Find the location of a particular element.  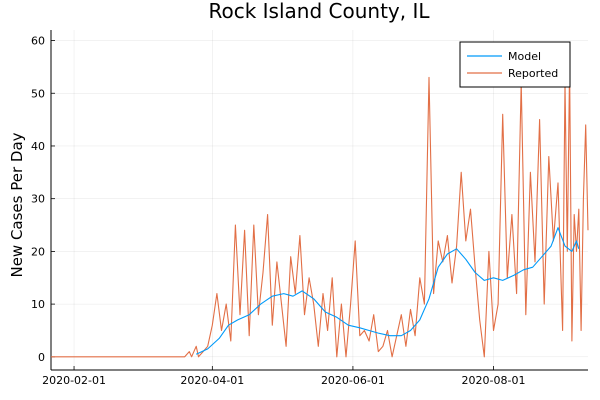

legend-label-model: Model is located at coordinates (524, 56).